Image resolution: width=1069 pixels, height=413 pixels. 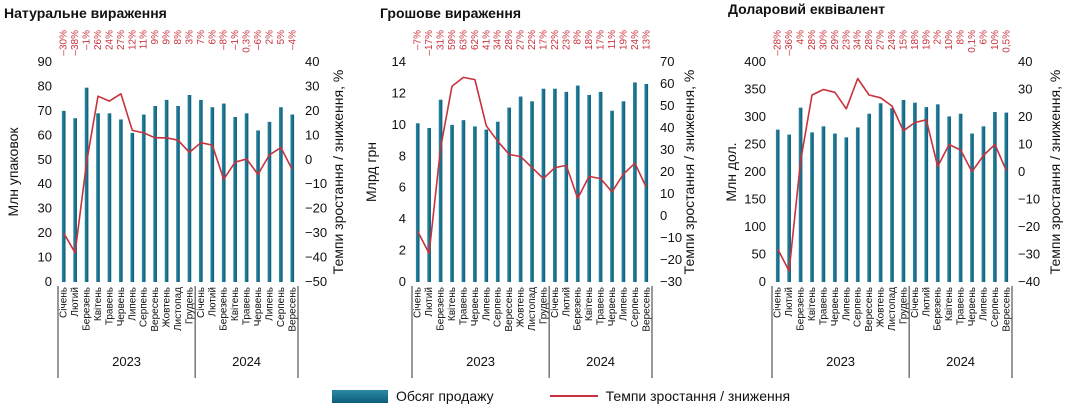 I want to click on pct-label: 4%, so click(x=801, y=37).